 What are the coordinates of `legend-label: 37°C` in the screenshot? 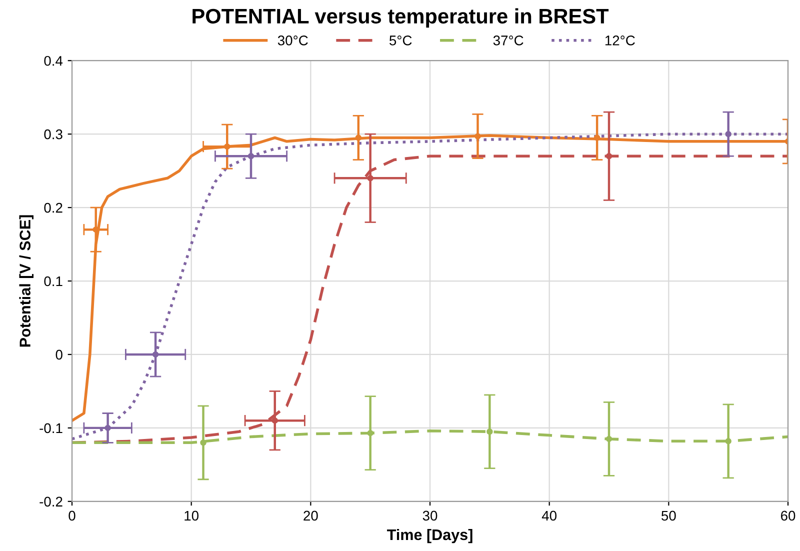 It's located at (508, 41).